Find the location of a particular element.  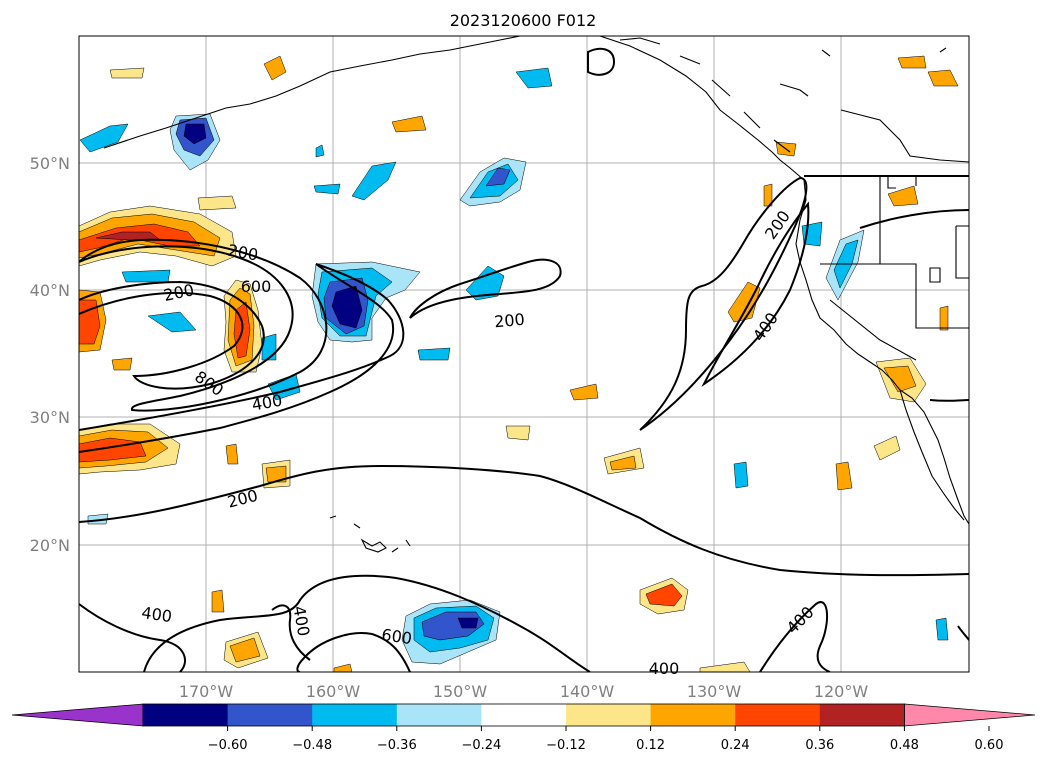

coastline-aleutians is located at coordinates (312, 92).